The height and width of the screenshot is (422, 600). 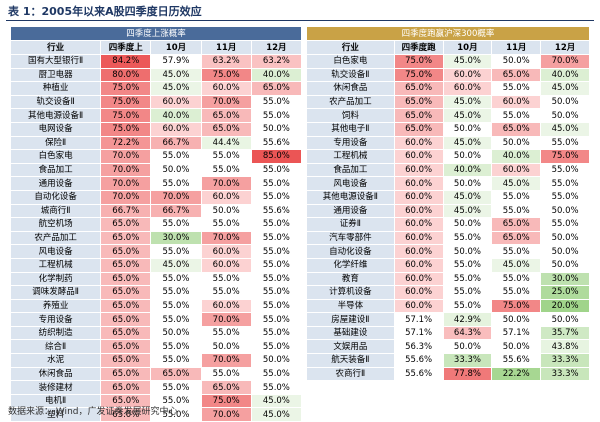 I want to click on row: 农商行Ⅱ 55.6% 77.8% 22.2% 33.3%, so click(x=448, y=374).